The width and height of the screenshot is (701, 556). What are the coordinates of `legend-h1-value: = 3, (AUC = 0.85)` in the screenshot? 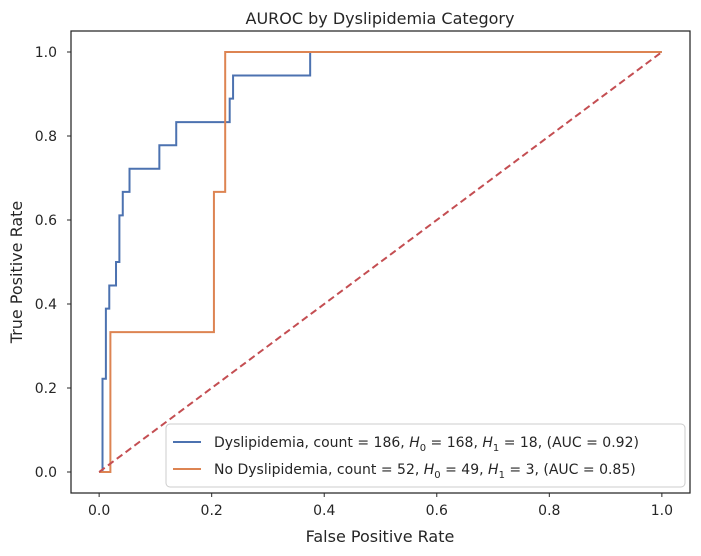 It's located at (570, 470).